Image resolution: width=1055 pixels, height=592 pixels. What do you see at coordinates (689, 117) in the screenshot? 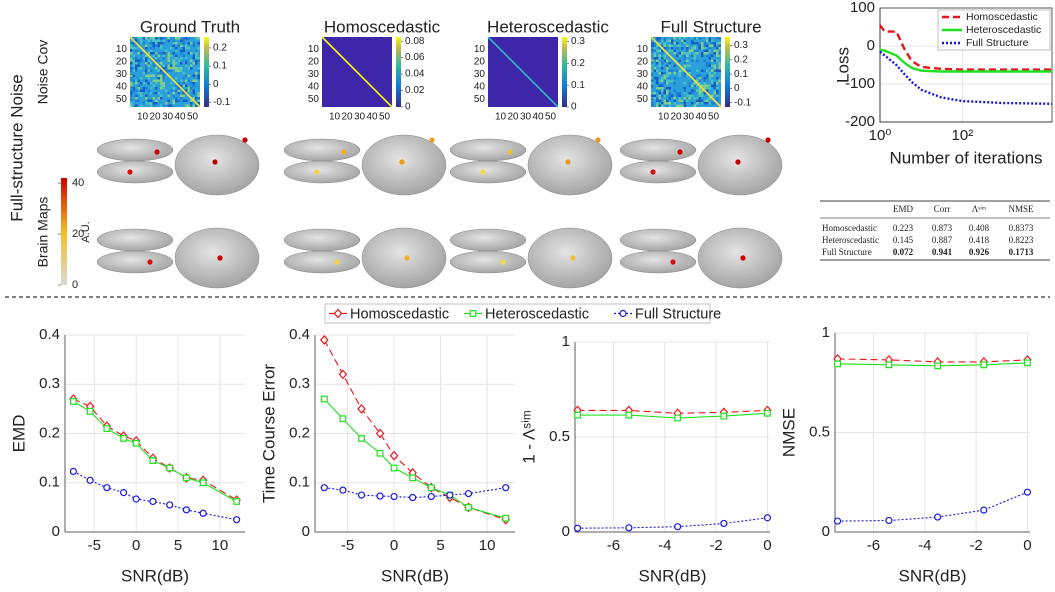
I see `heatmap-tick-label: 30` at bounding box center [689, 117].